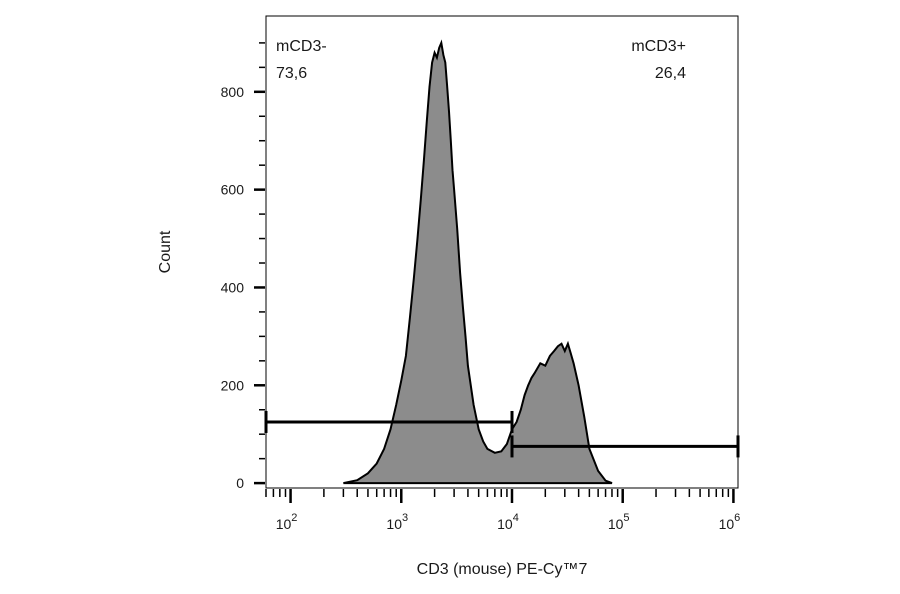  Describe the element at coordinates (670, 73) in the screenshot. I see `gate-value-mcd3-pos: 26,4` at that location.